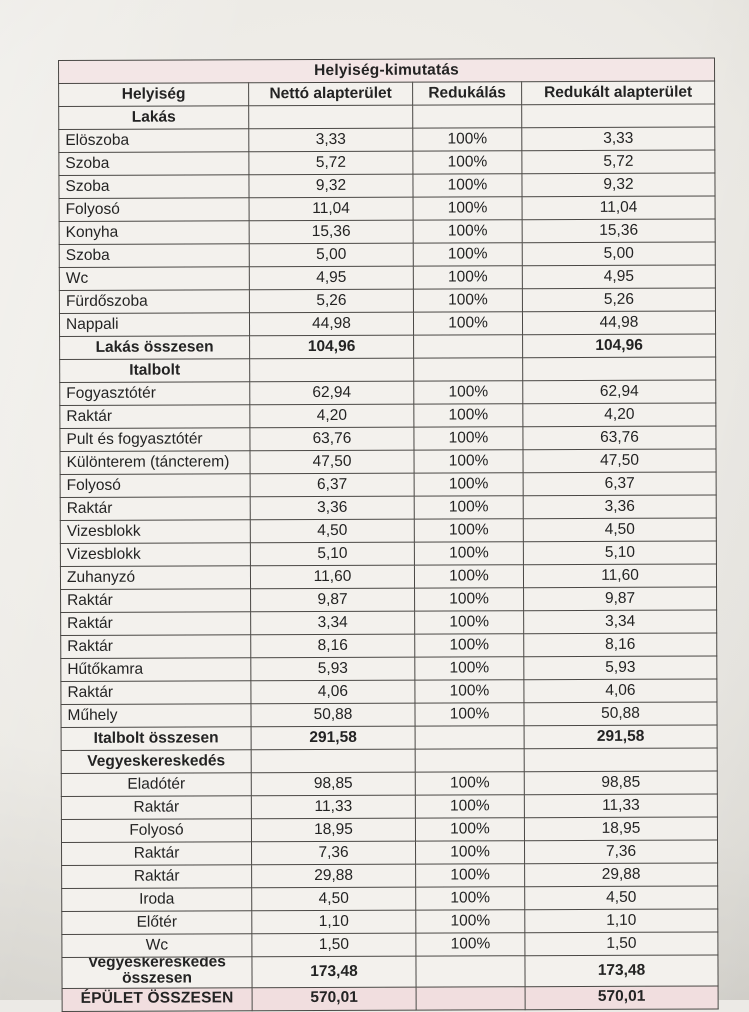  What do you see at coordinates (154, 370) in the screenshot?
I see `section-header-italbolt: Italbolt` at bounding box center [154, 370].